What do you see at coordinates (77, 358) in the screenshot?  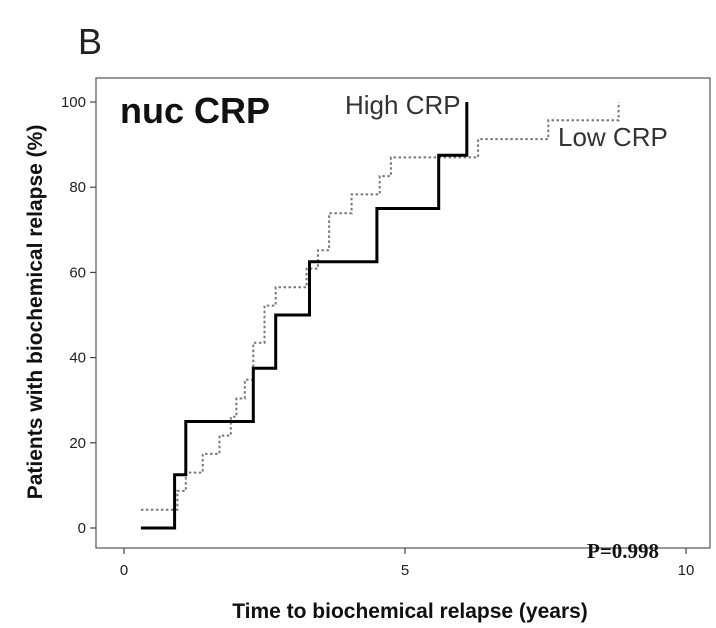 I see `y-tick-label-2: 40` at bounding box center [77, 358].